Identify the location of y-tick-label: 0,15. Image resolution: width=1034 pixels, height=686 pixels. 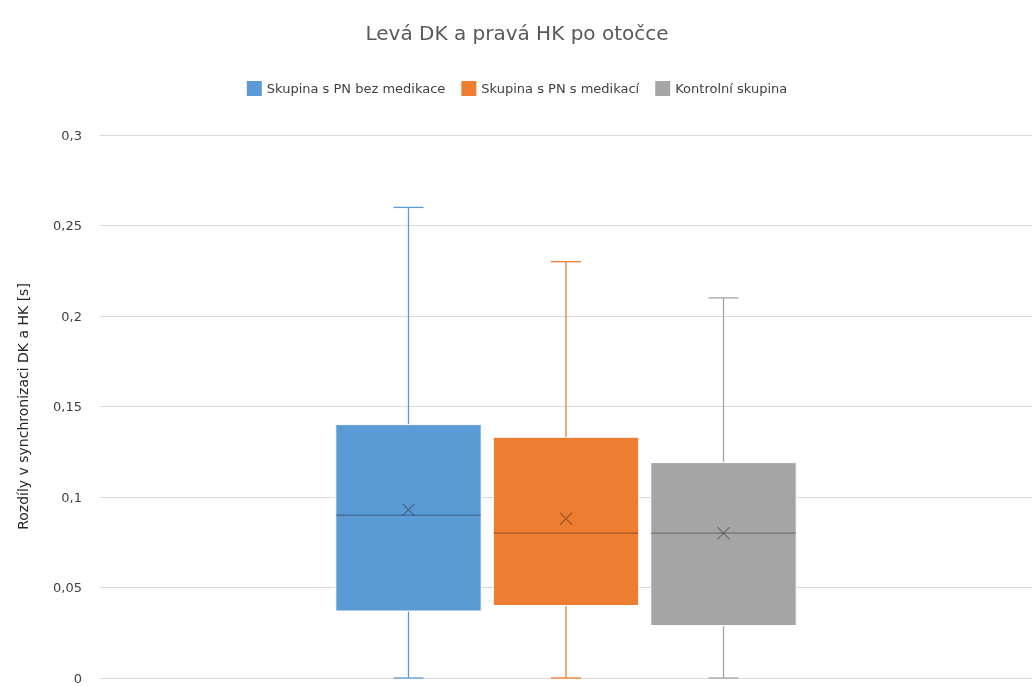
(67, 406).